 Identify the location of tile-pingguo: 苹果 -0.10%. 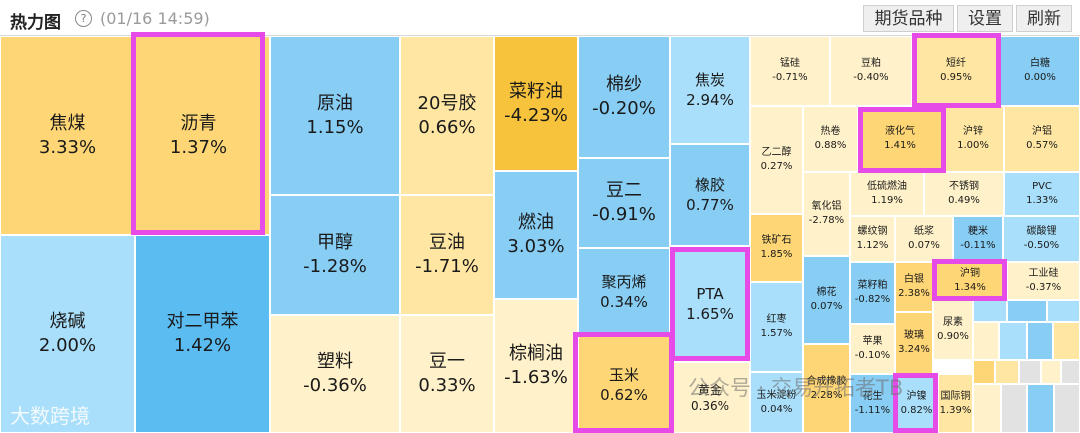
(872, 349).